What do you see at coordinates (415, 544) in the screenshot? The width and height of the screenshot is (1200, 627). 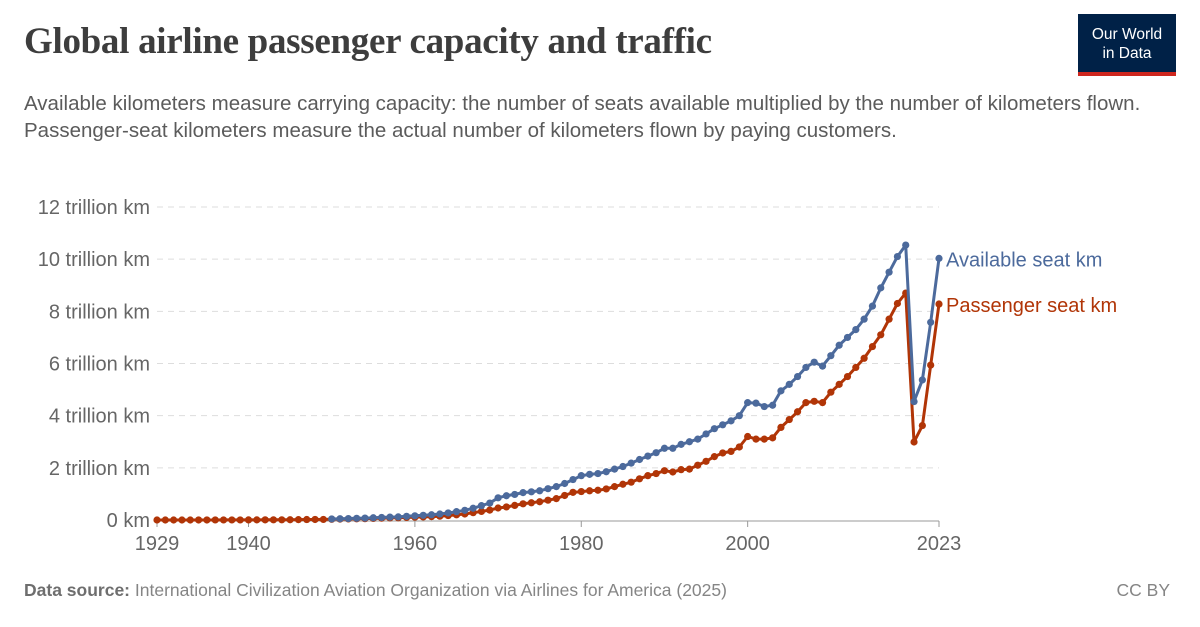 I see `x-tick-label: 1960` at bounding box center [415, 544].